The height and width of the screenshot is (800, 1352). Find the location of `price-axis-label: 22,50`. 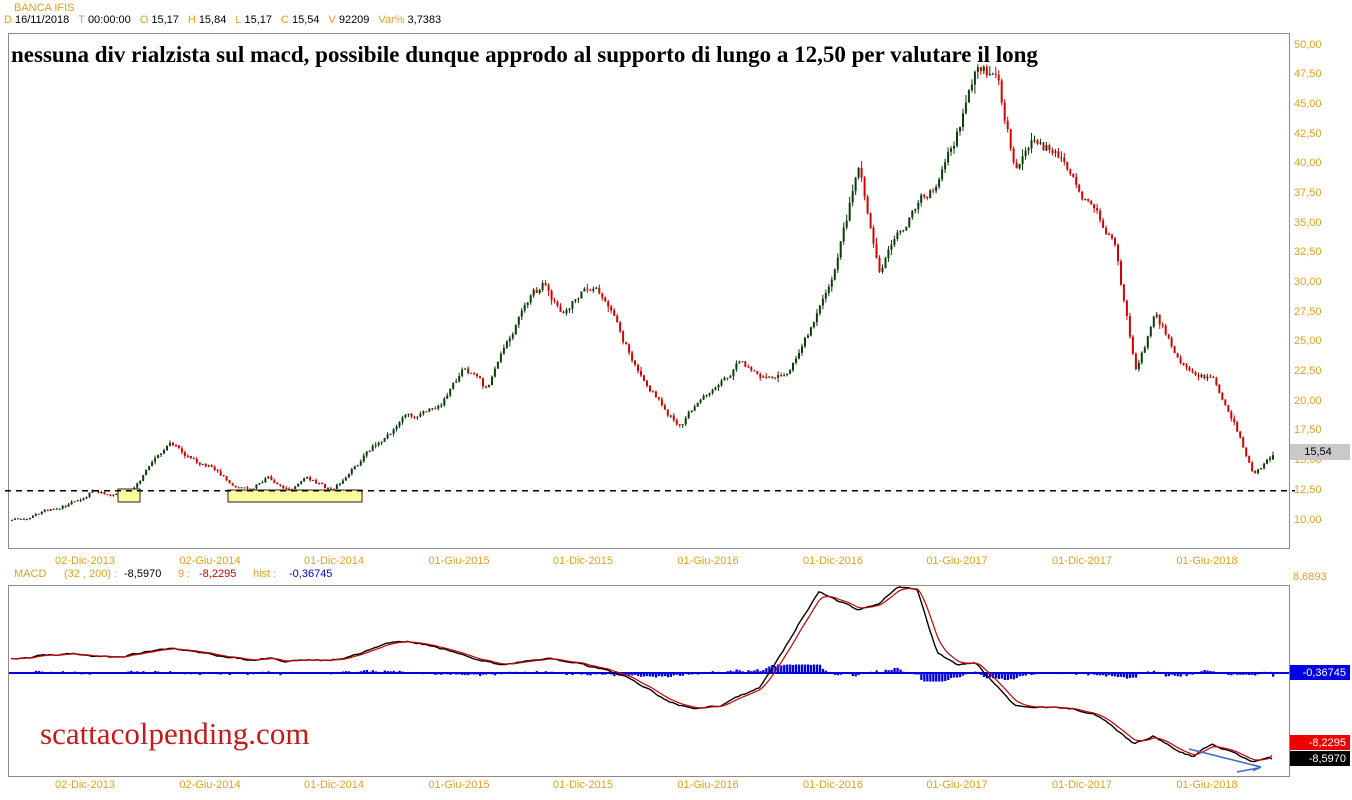

price-axis-label: 22,50 is located at coordinates (1308, 371).